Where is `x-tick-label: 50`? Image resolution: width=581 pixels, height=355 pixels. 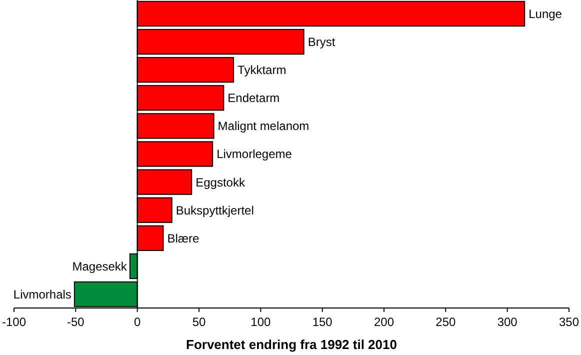 x-tick-label: 50 is located at coordinates (199, 322).